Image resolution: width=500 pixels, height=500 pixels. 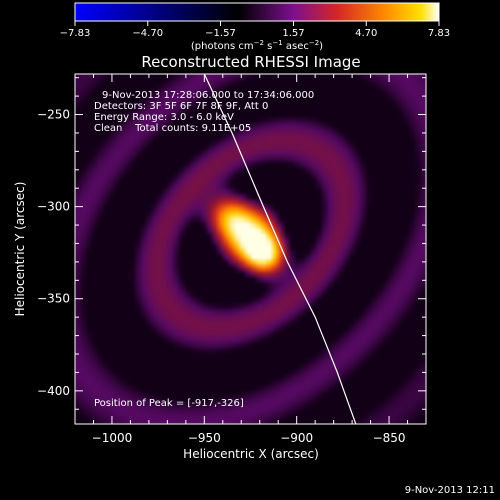 I want to click on x-axis-title: Heliocentric X (arcsec), so click(x=251, y=454).